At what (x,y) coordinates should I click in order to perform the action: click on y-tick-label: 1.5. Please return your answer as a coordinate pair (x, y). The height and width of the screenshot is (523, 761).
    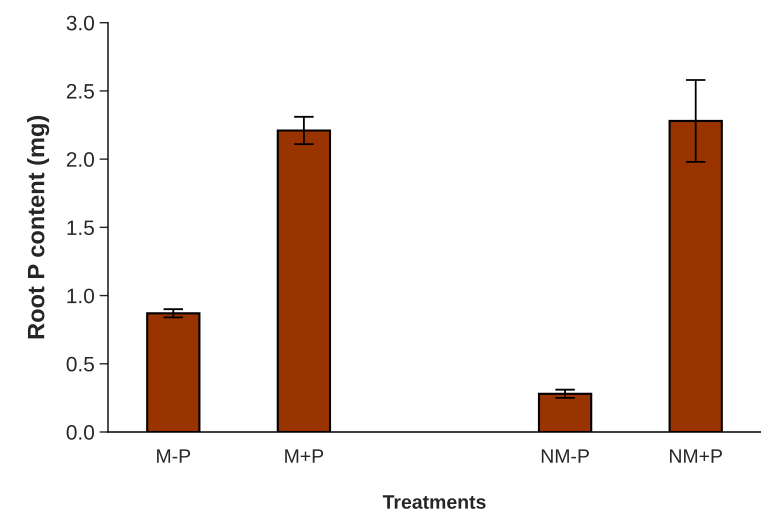
    Looking at the image, I should click on (80, 228).